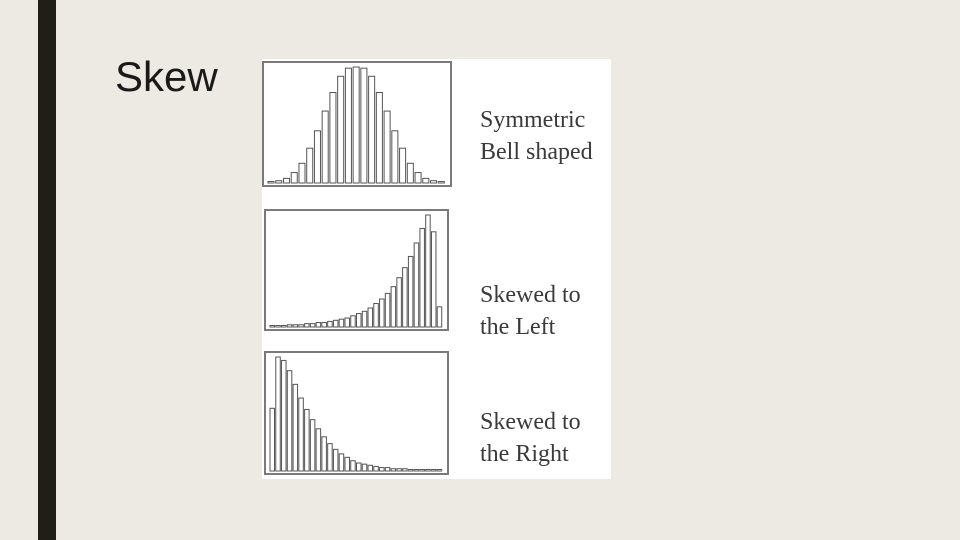 Image resolution: width=960 pixels, height=540 pixels. I want to click on panel-frame, so click(356, 413).